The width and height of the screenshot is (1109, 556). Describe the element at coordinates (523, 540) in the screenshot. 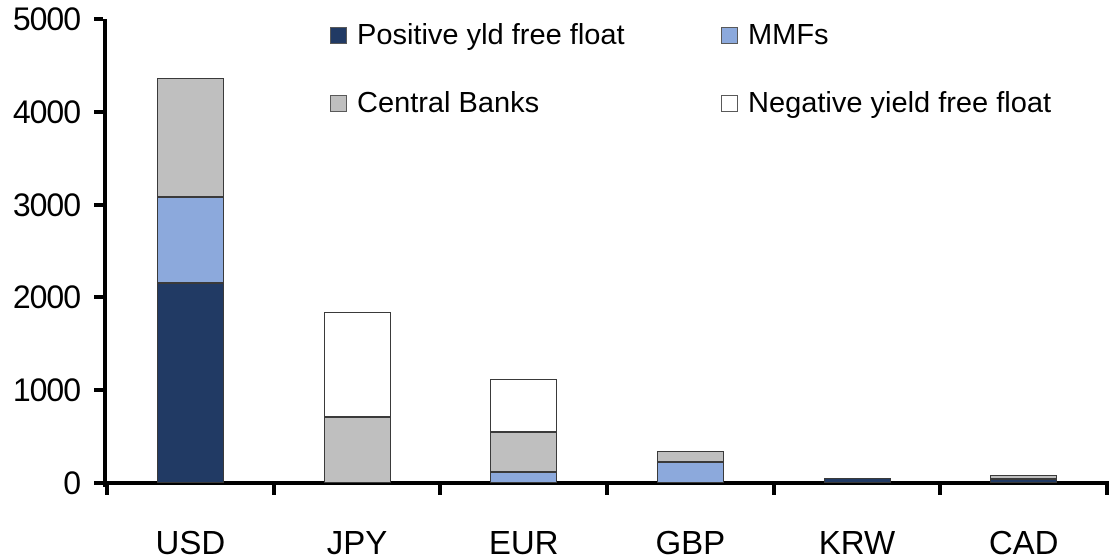

I see `x-category-label: EUR` at that location.